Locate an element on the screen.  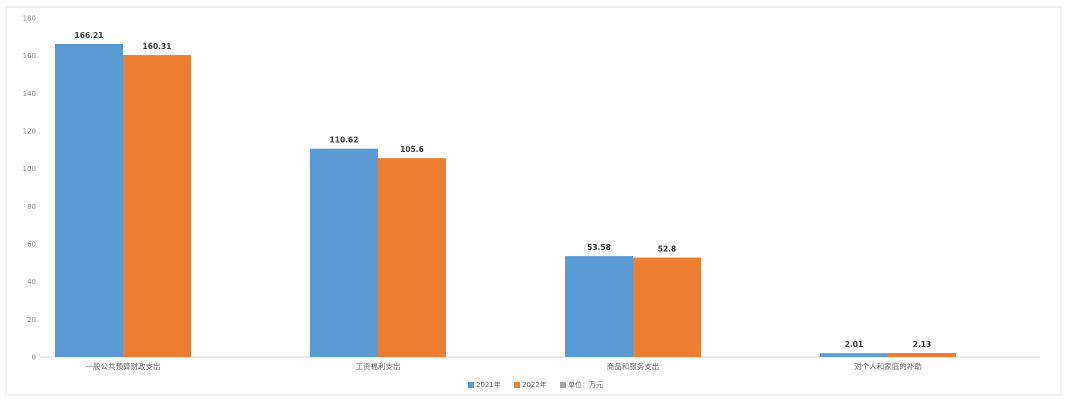
legend-label: 2022年 is located at coordinates (534, 384).